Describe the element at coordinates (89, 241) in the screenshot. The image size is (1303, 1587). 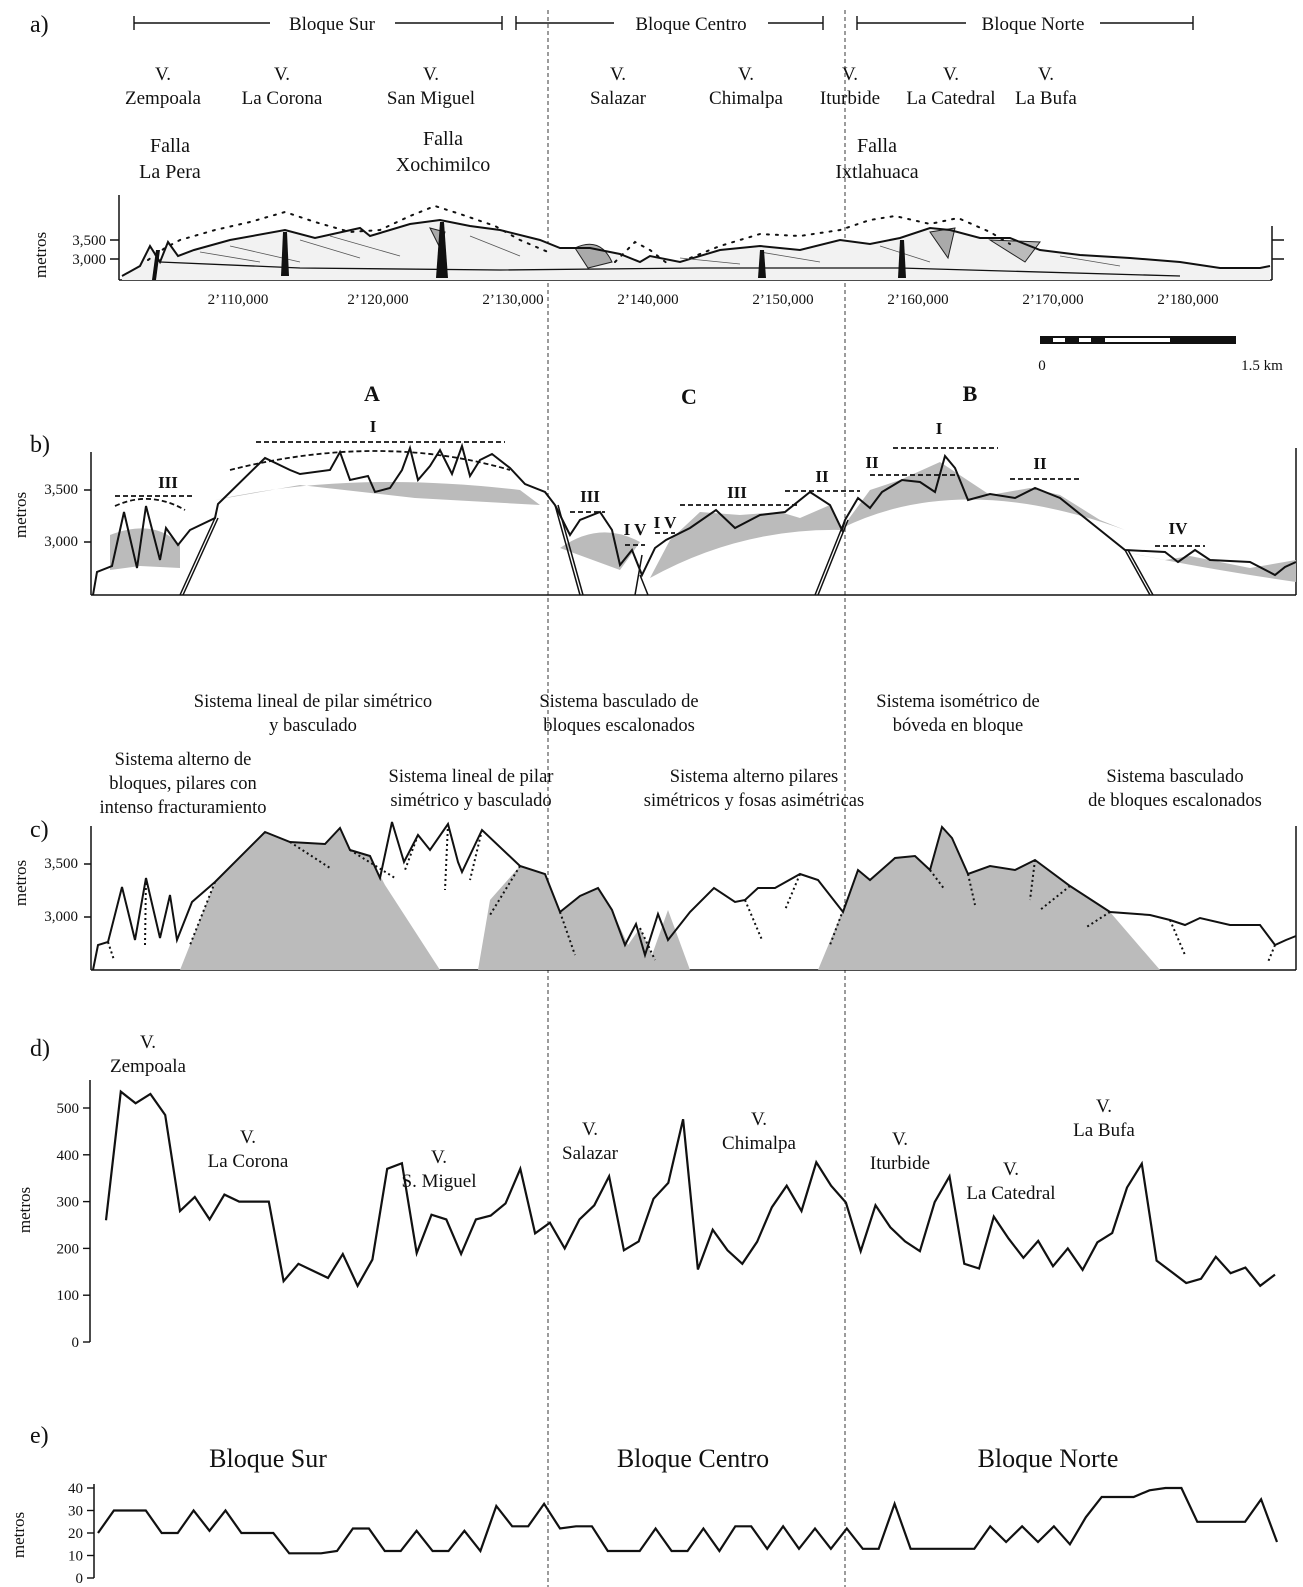
I see `panel-a-ytick: 3,500` at that location.